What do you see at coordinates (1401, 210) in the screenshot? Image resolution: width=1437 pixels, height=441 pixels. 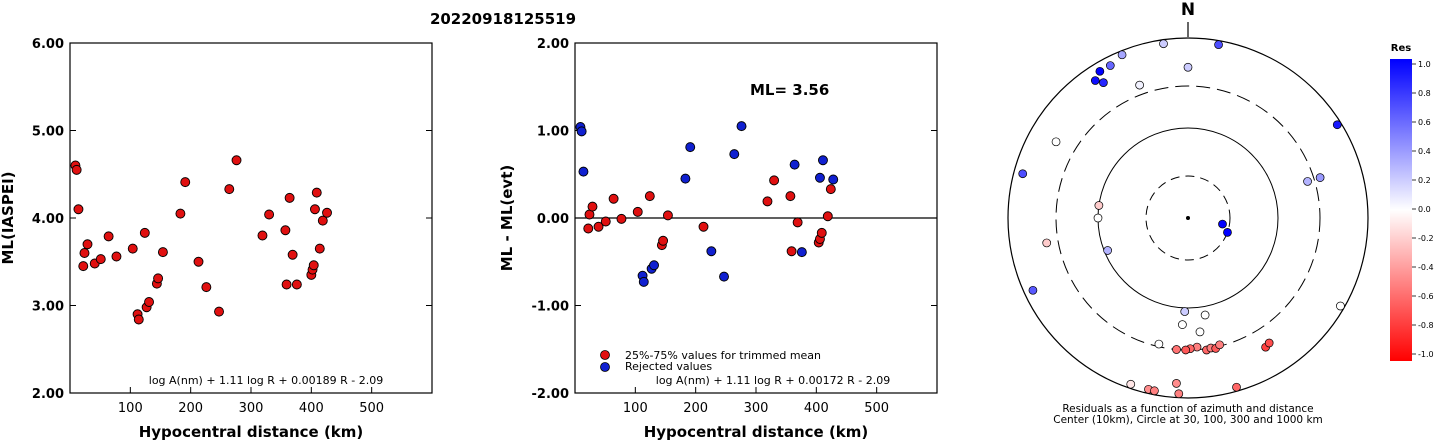 I see `colorbar-gradient` at bounding box center [1401, 210].